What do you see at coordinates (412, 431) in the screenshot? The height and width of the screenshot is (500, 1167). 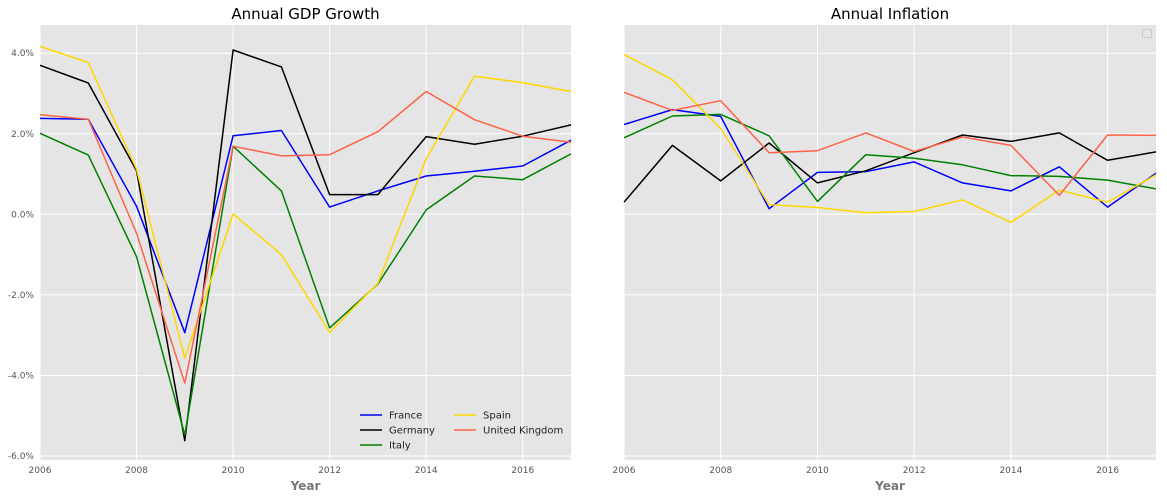 I see `legend-label: Germany` at bounding box center [412, 431].